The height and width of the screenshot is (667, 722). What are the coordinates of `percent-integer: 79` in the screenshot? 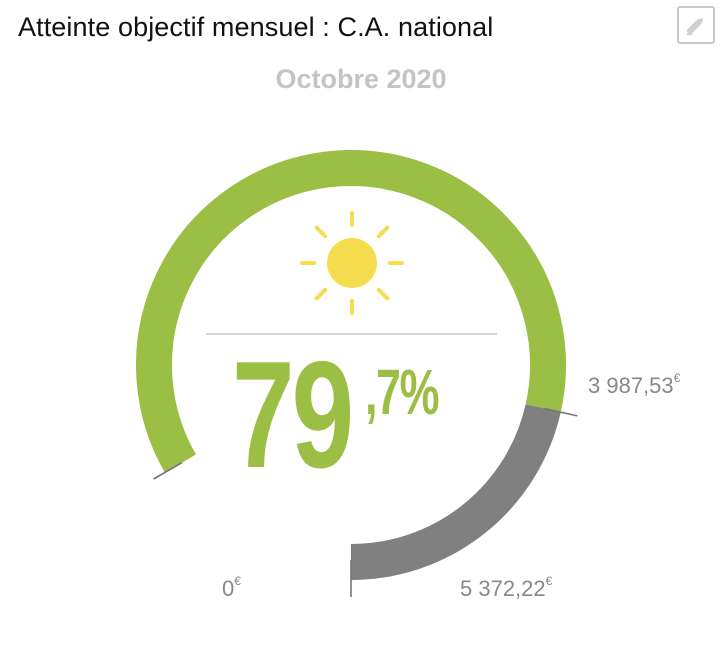 It's located at (293, 415).